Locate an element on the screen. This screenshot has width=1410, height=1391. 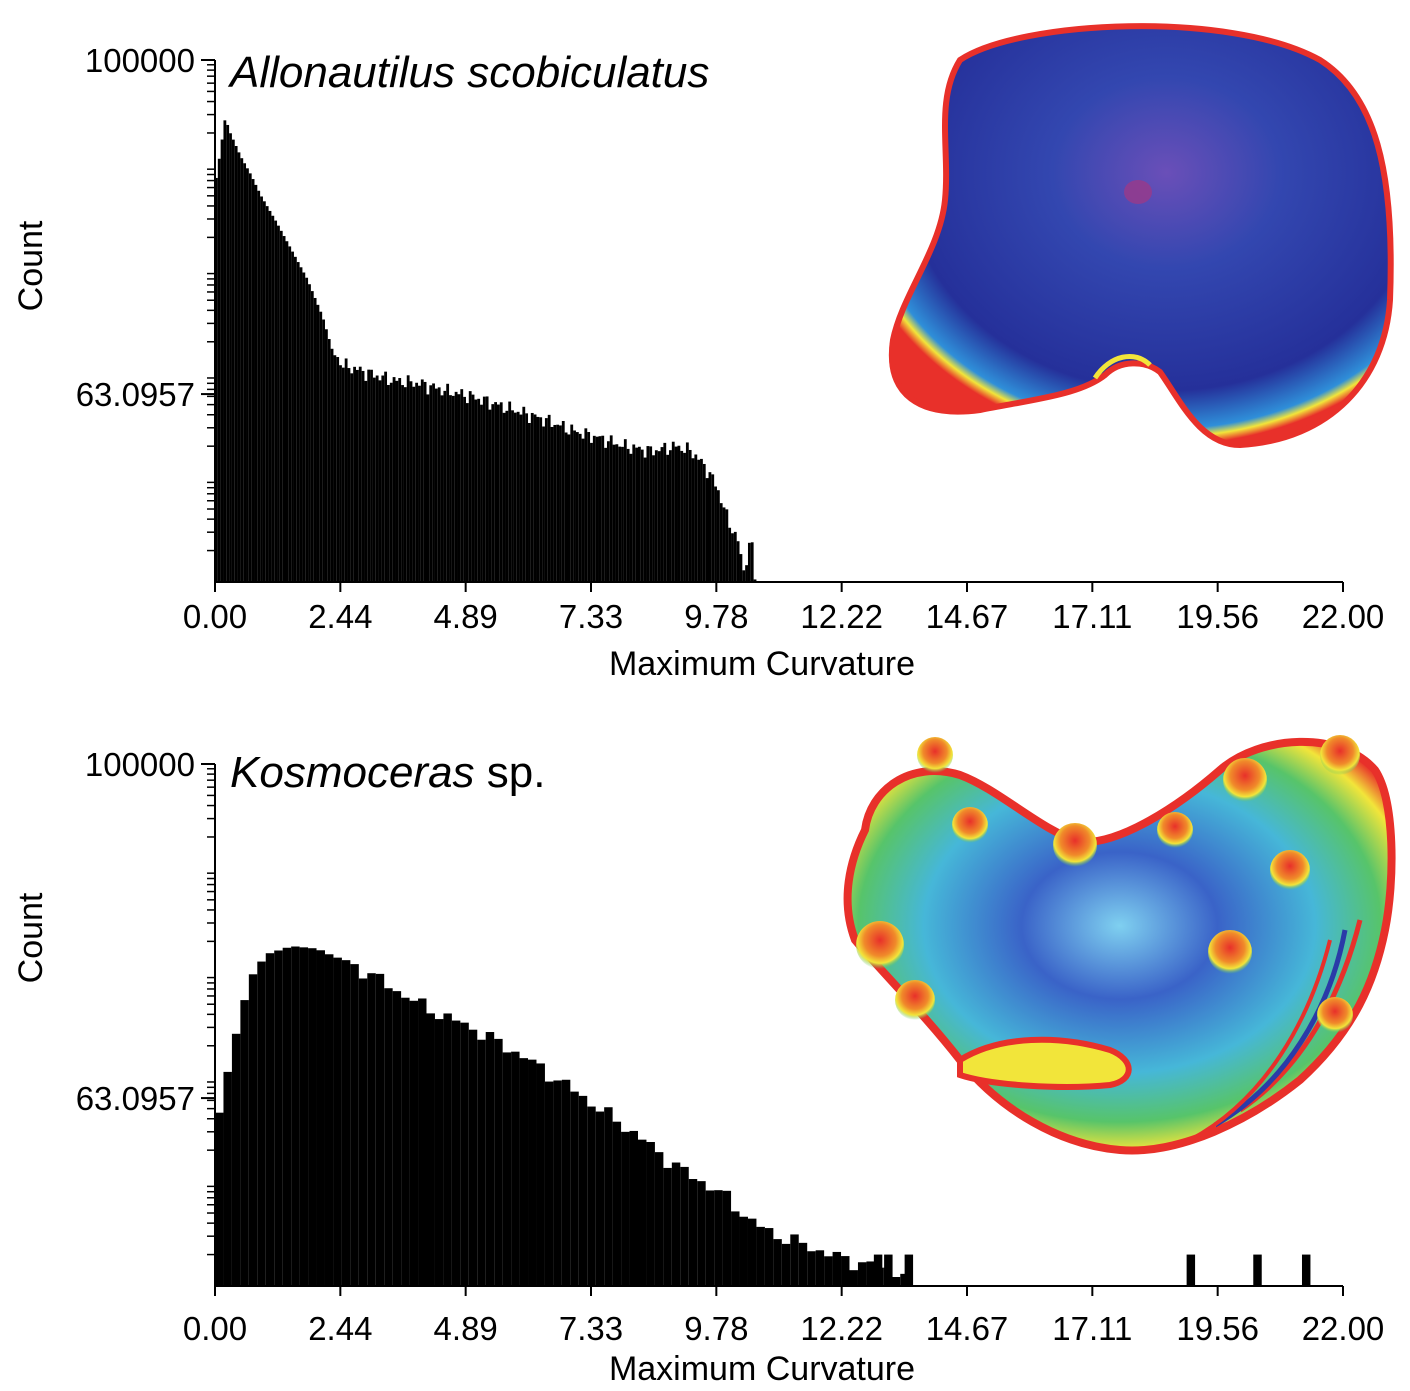
x-tick-label: 0.00 is located at coordinates (215, 616).